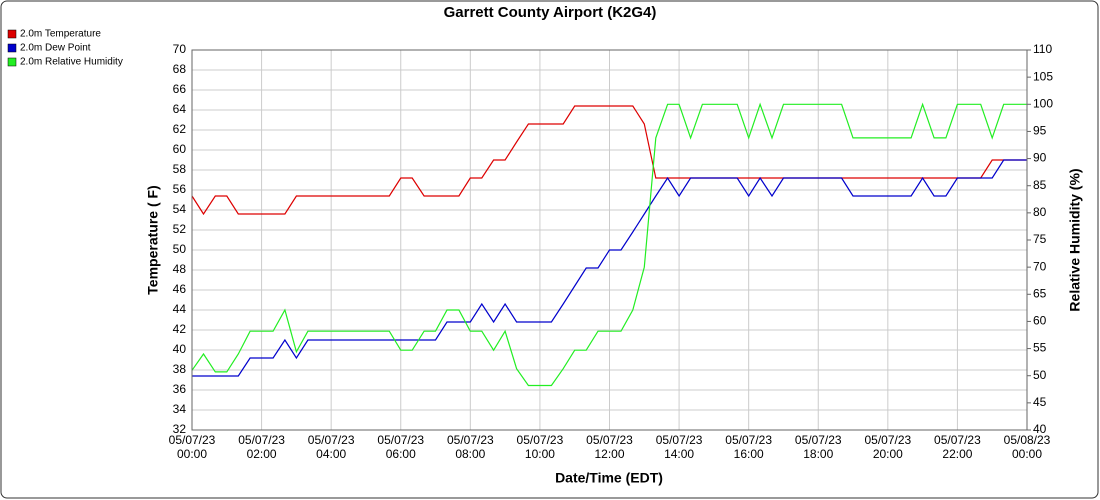 Image resolution: width=1100 pixels, height=500 pixels. I want to click on x-tick-label: 05/07/23 12:00, so click(609, 447).